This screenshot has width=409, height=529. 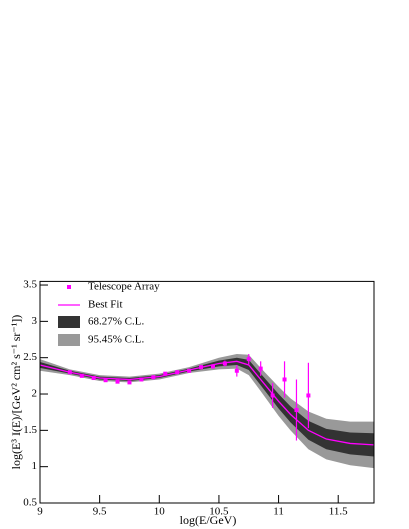 I want to click on y-tick-label: 1, so click(x=35, y=466).